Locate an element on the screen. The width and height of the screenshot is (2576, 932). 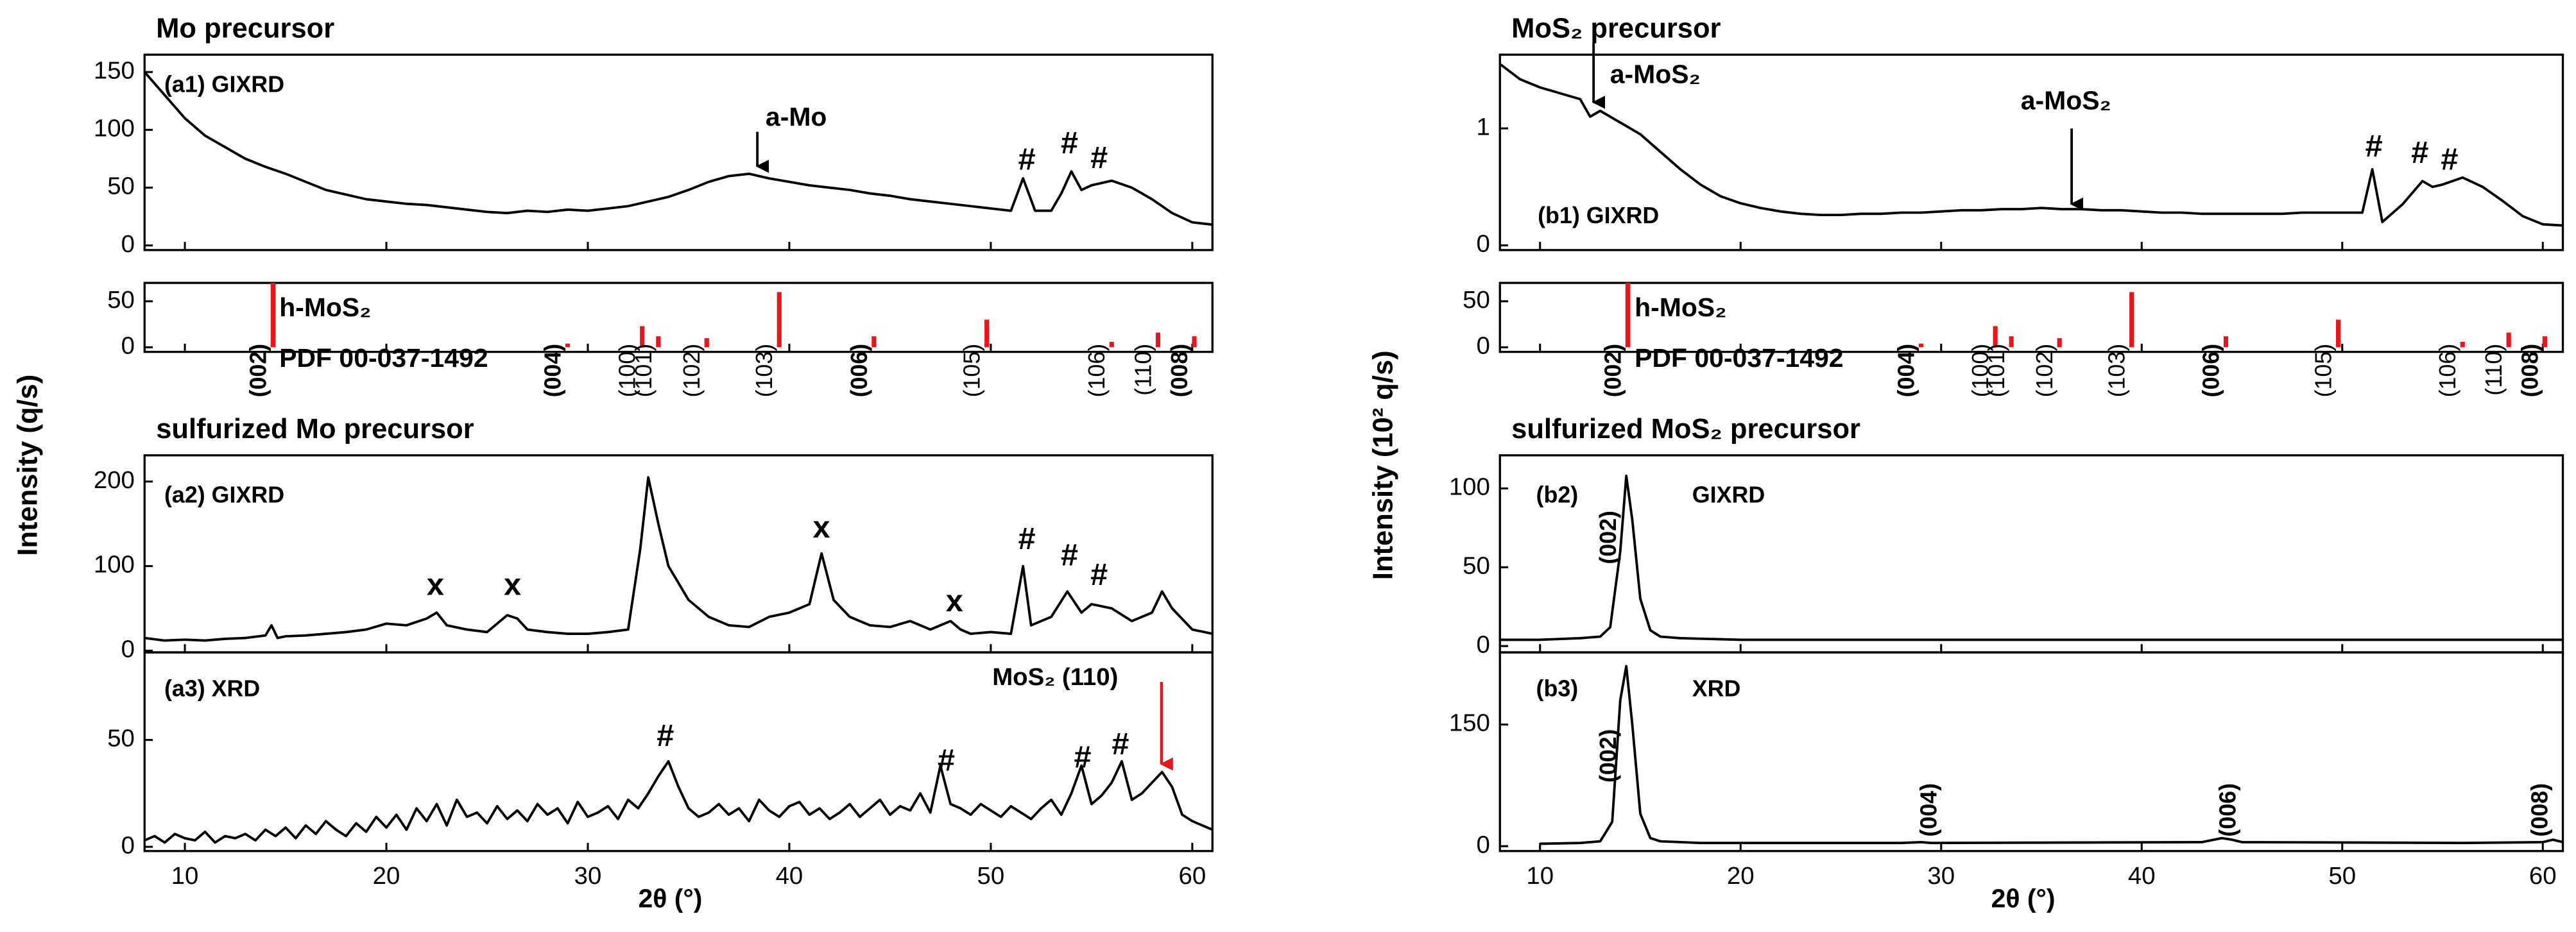
annotation: a-MoS₂ is located at coordinates (1655, 74).